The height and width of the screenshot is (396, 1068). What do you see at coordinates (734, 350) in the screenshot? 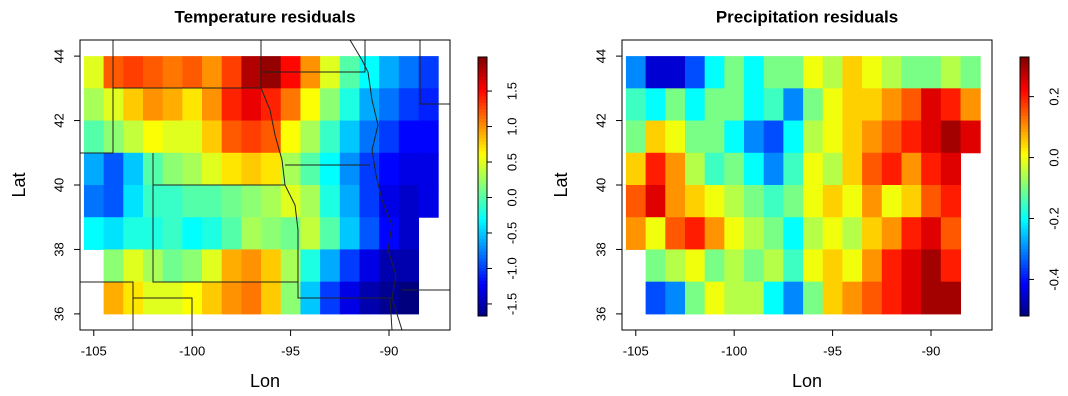
I see `x-tick-label: -100` at bounding box center [734, 350].